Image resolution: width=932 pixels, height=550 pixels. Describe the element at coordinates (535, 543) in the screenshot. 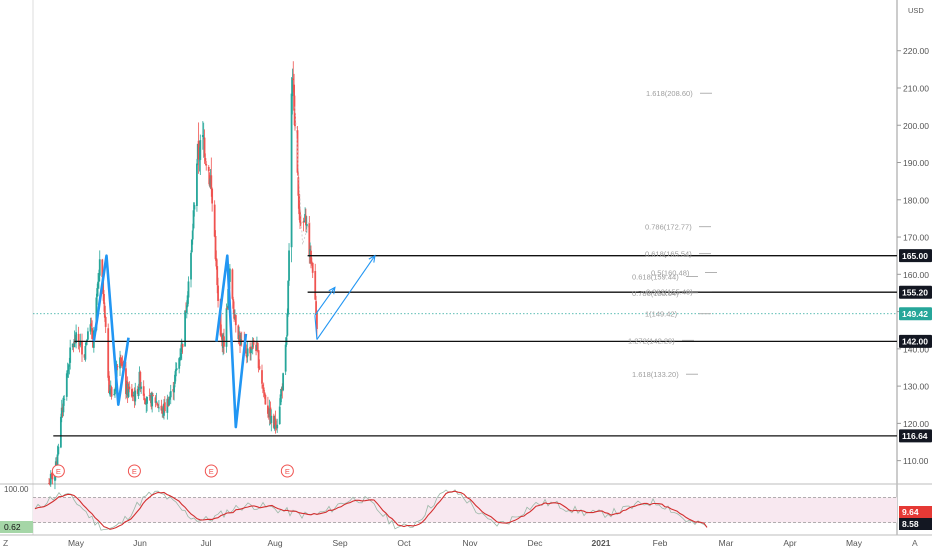

I see `x-tick-label: Dec` at that location.